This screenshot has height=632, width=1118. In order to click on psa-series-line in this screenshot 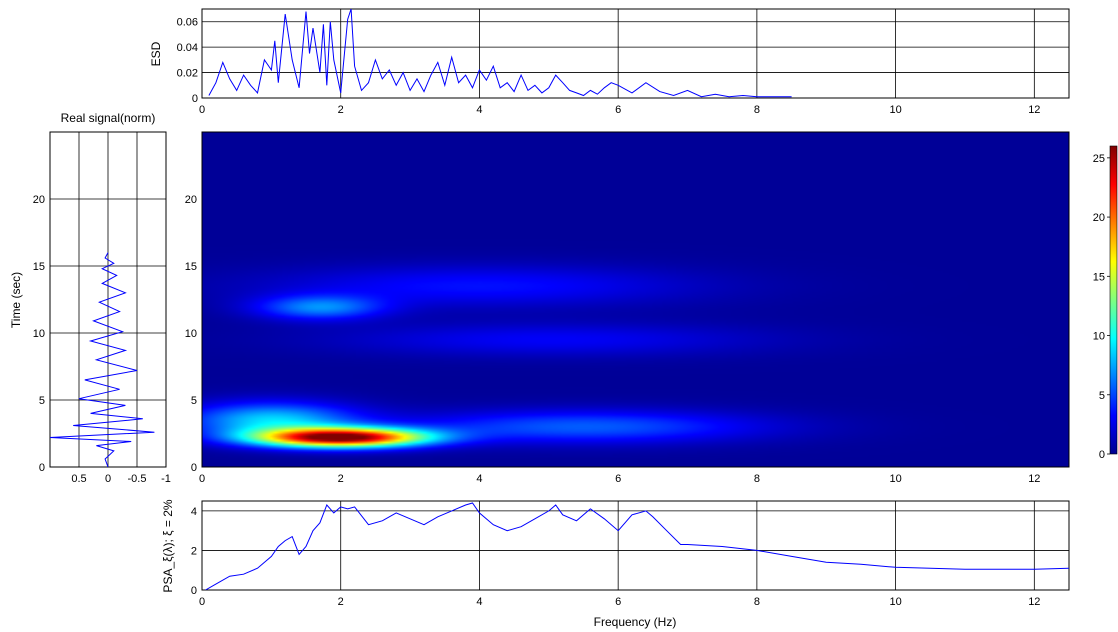, I will do `click(637, 546)`.